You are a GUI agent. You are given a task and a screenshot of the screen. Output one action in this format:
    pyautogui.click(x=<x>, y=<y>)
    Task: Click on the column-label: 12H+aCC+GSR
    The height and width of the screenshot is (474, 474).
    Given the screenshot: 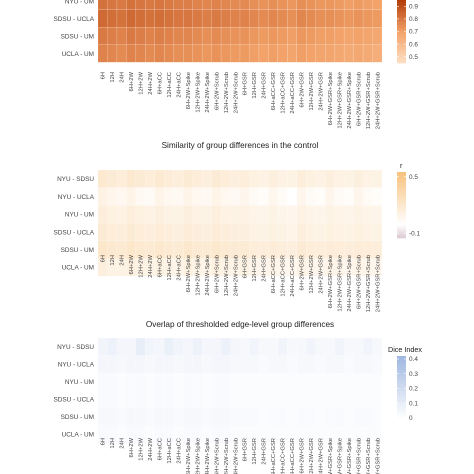 What is the action you would take?
    pyautogui.click(x=284, y=276)
    